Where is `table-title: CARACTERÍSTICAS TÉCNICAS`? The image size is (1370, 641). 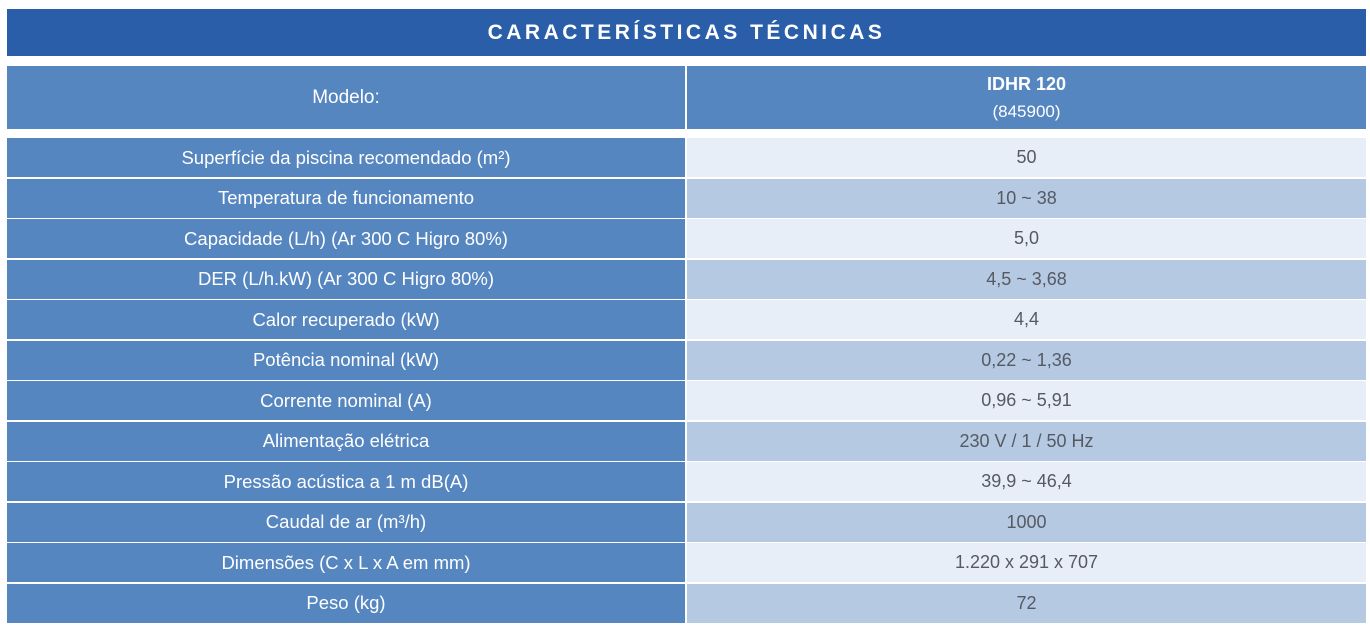
table-title: CARACTERÍSTICAS TÉCNICAS is located at coordinates (686, 32).